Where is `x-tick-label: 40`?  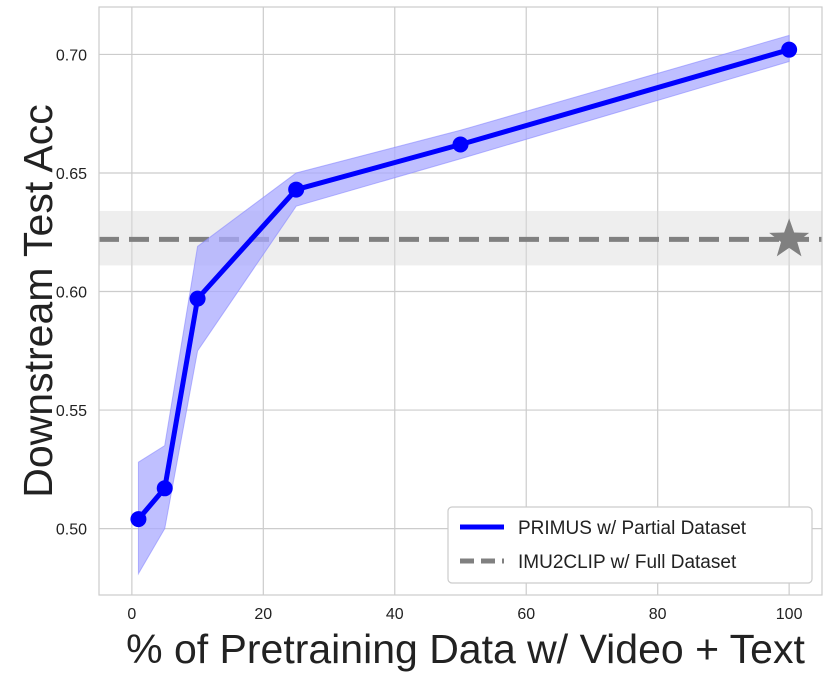 x-tick-label: 40 is located at coordinates (395, 614).